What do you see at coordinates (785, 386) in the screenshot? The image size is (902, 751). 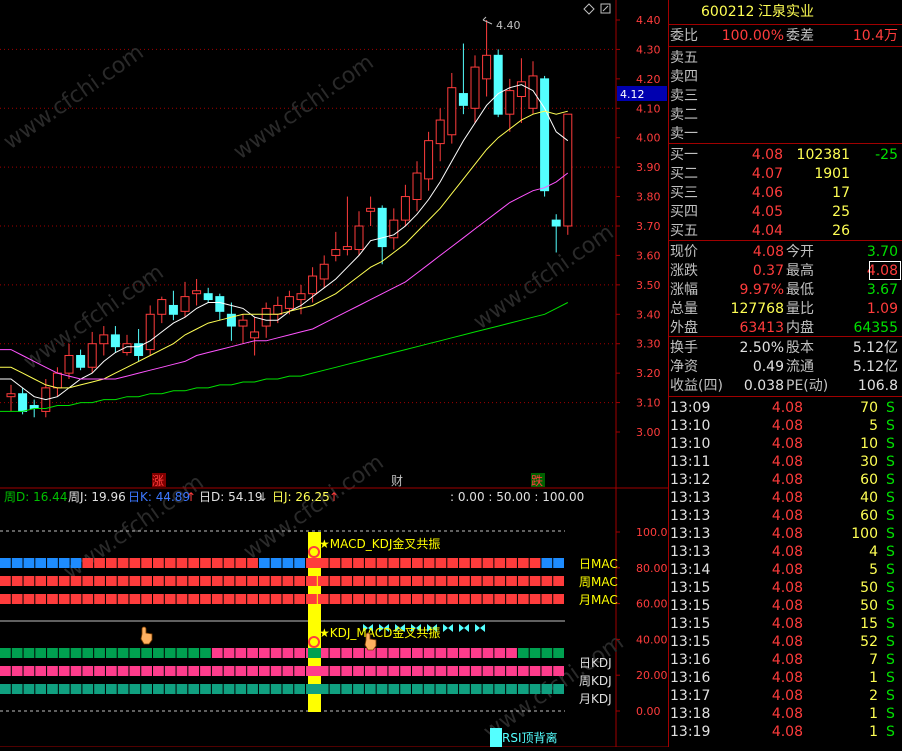 I see `stat-row: 收益(四) 0.038 PE(动) 106.8` at bounding box center [785, 386].